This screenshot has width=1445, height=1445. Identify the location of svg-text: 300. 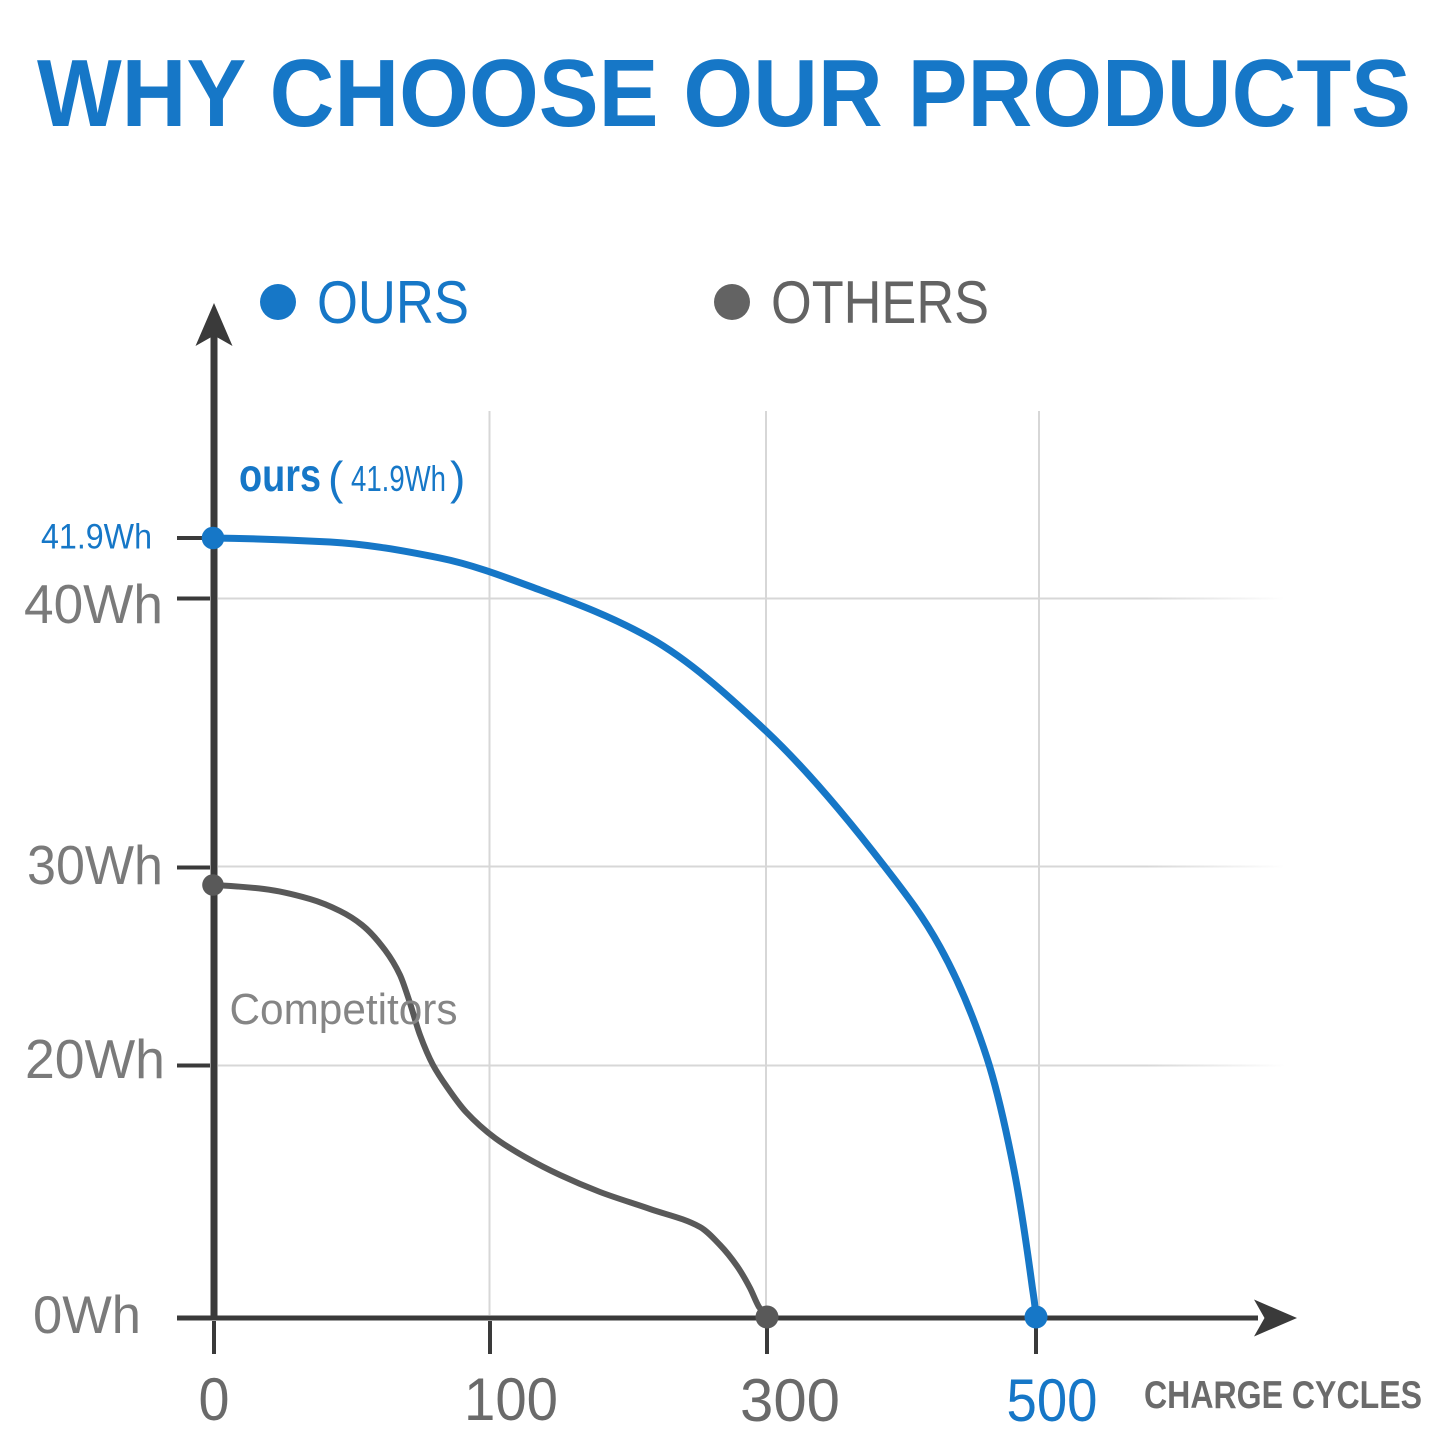
(790, 1400).